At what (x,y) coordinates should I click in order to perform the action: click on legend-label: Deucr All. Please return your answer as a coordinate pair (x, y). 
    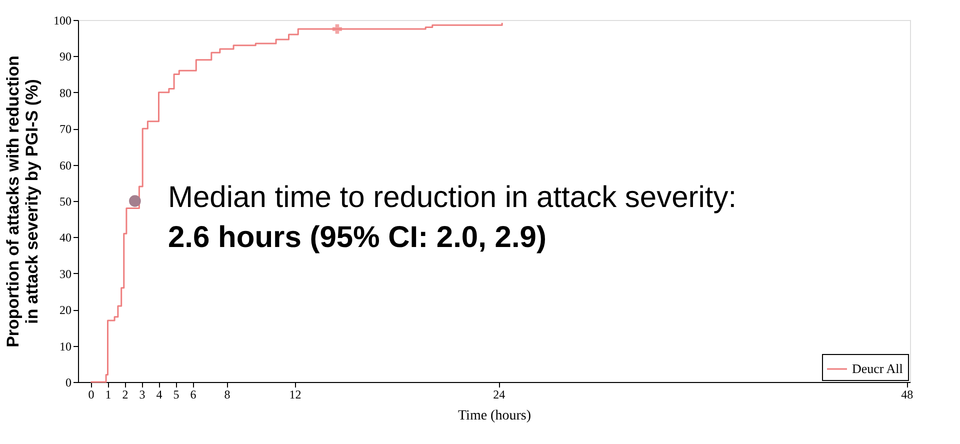
    Looking at the image, I should click on (878, 368).